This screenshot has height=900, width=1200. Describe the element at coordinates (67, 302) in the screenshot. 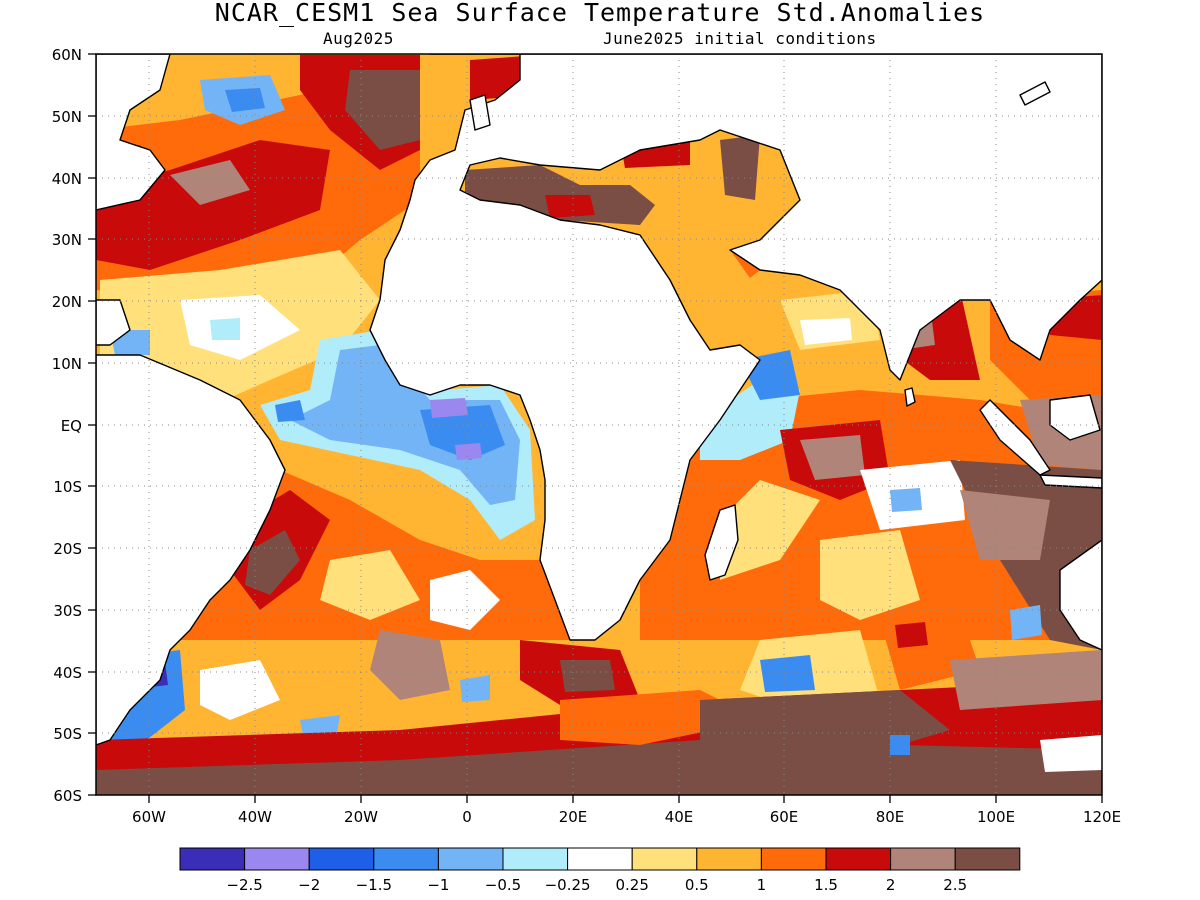

I see `lat-label: 20N` at that location.